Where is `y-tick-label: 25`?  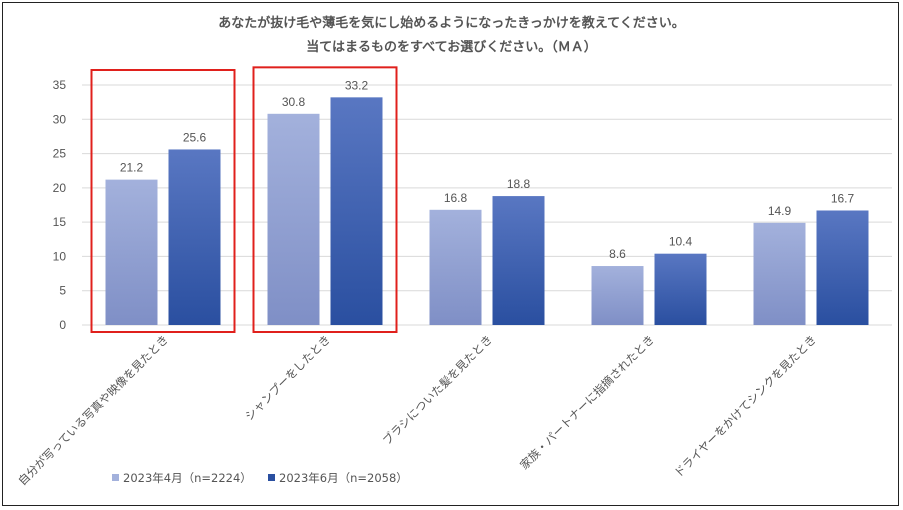
y-tick-label: 25 is located at coordinates (60, 154).